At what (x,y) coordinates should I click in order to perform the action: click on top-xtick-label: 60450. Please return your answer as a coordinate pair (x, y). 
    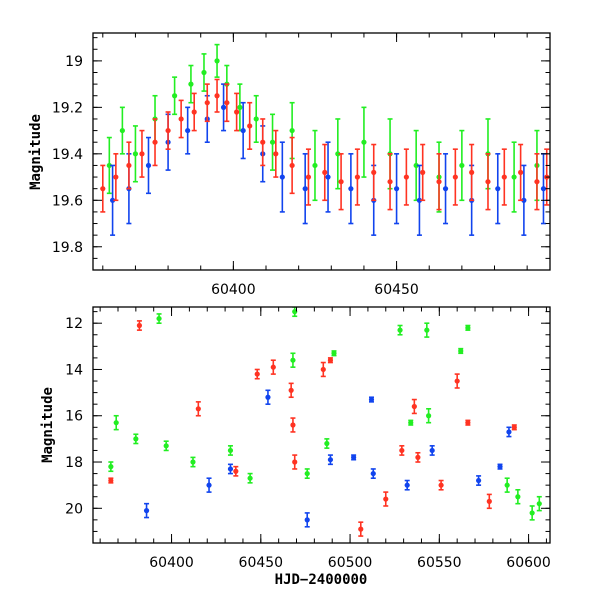
    Looking at the image, I should click on (396, 290).